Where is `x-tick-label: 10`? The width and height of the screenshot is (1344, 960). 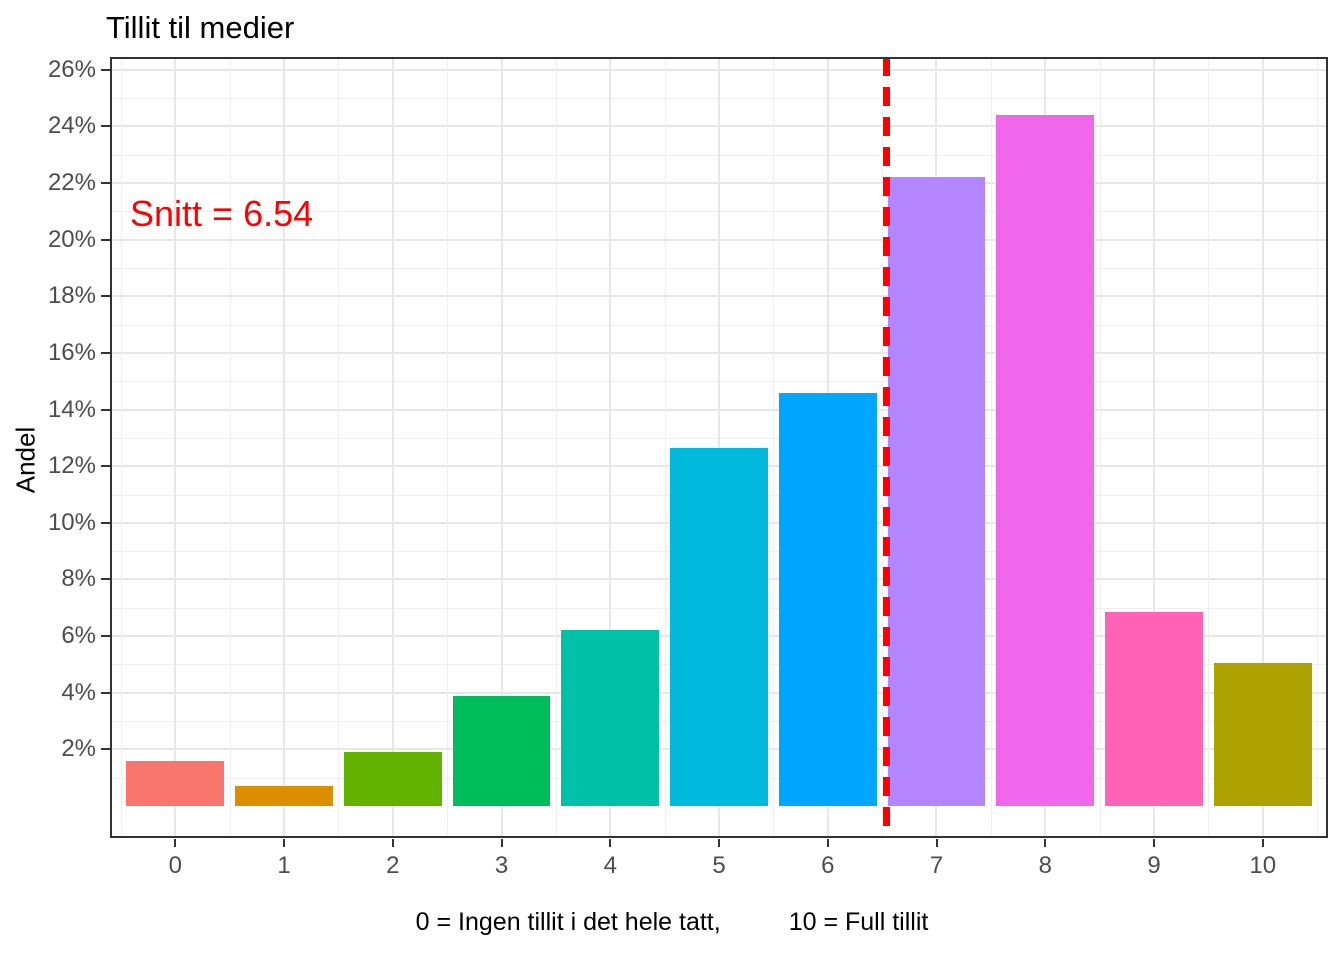 x-tick-label: 10 is located at coordinates (1263, 865).